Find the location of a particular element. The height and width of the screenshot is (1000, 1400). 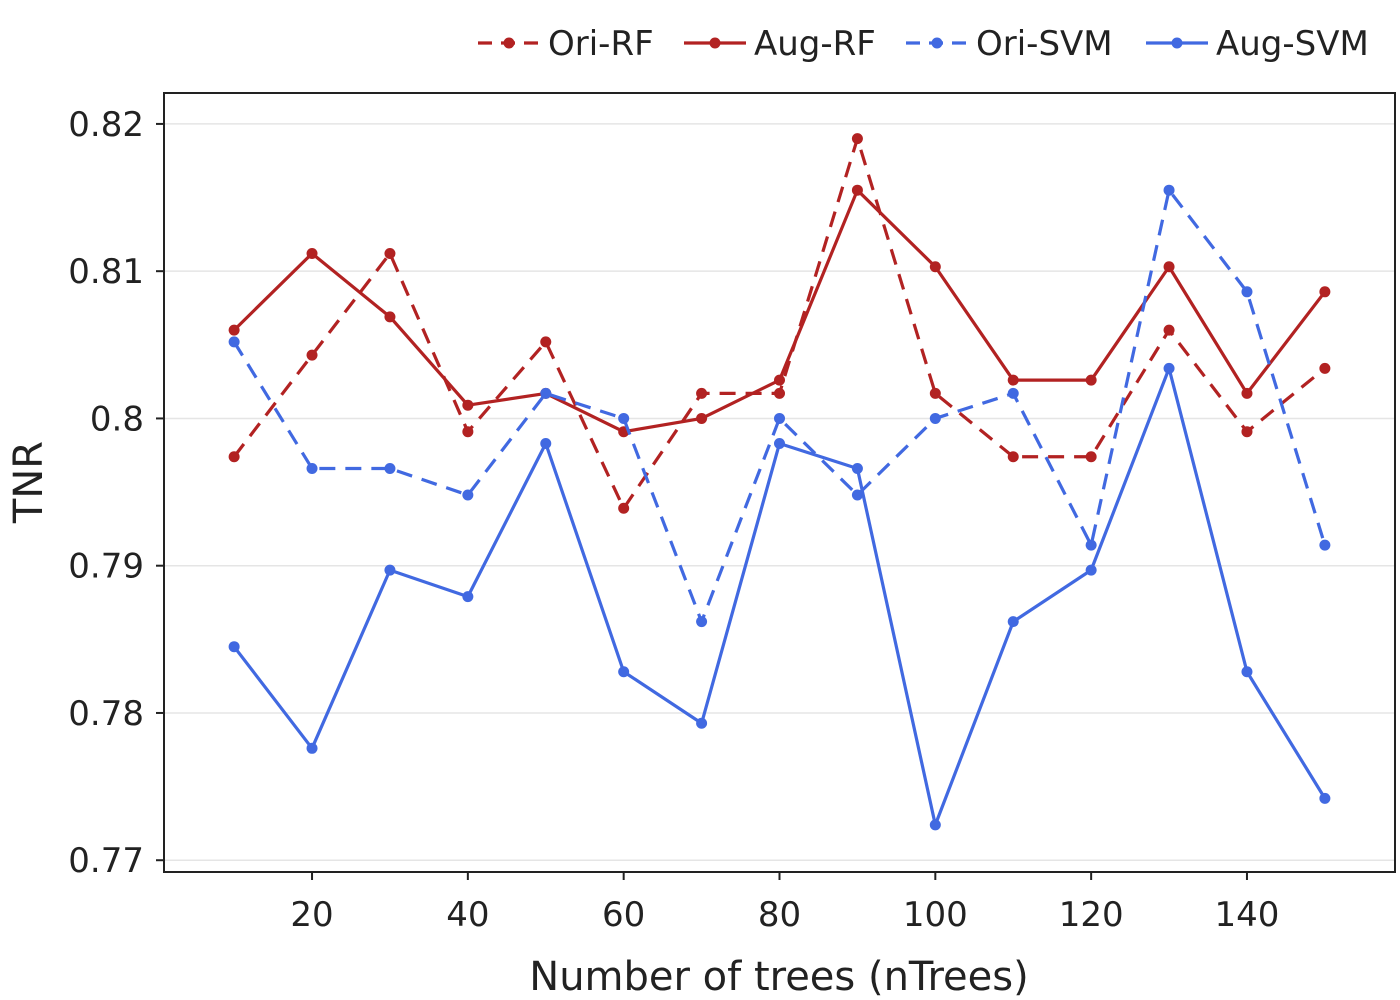

x-tick-label: 20 is located at coordinates (311, 915).